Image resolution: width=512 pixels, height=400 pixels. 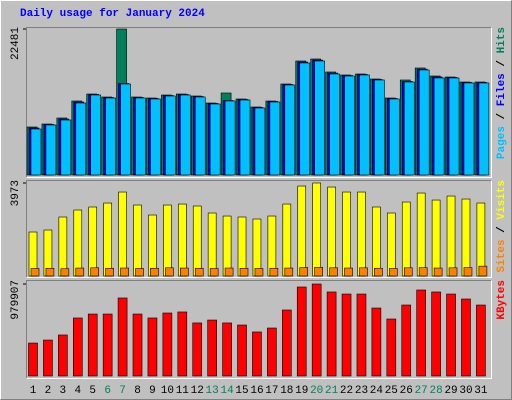 What do you see at coordinates (377, 391) in the screenshot?
I see `x-tick-label: 24` at bounding box center [377, 391].